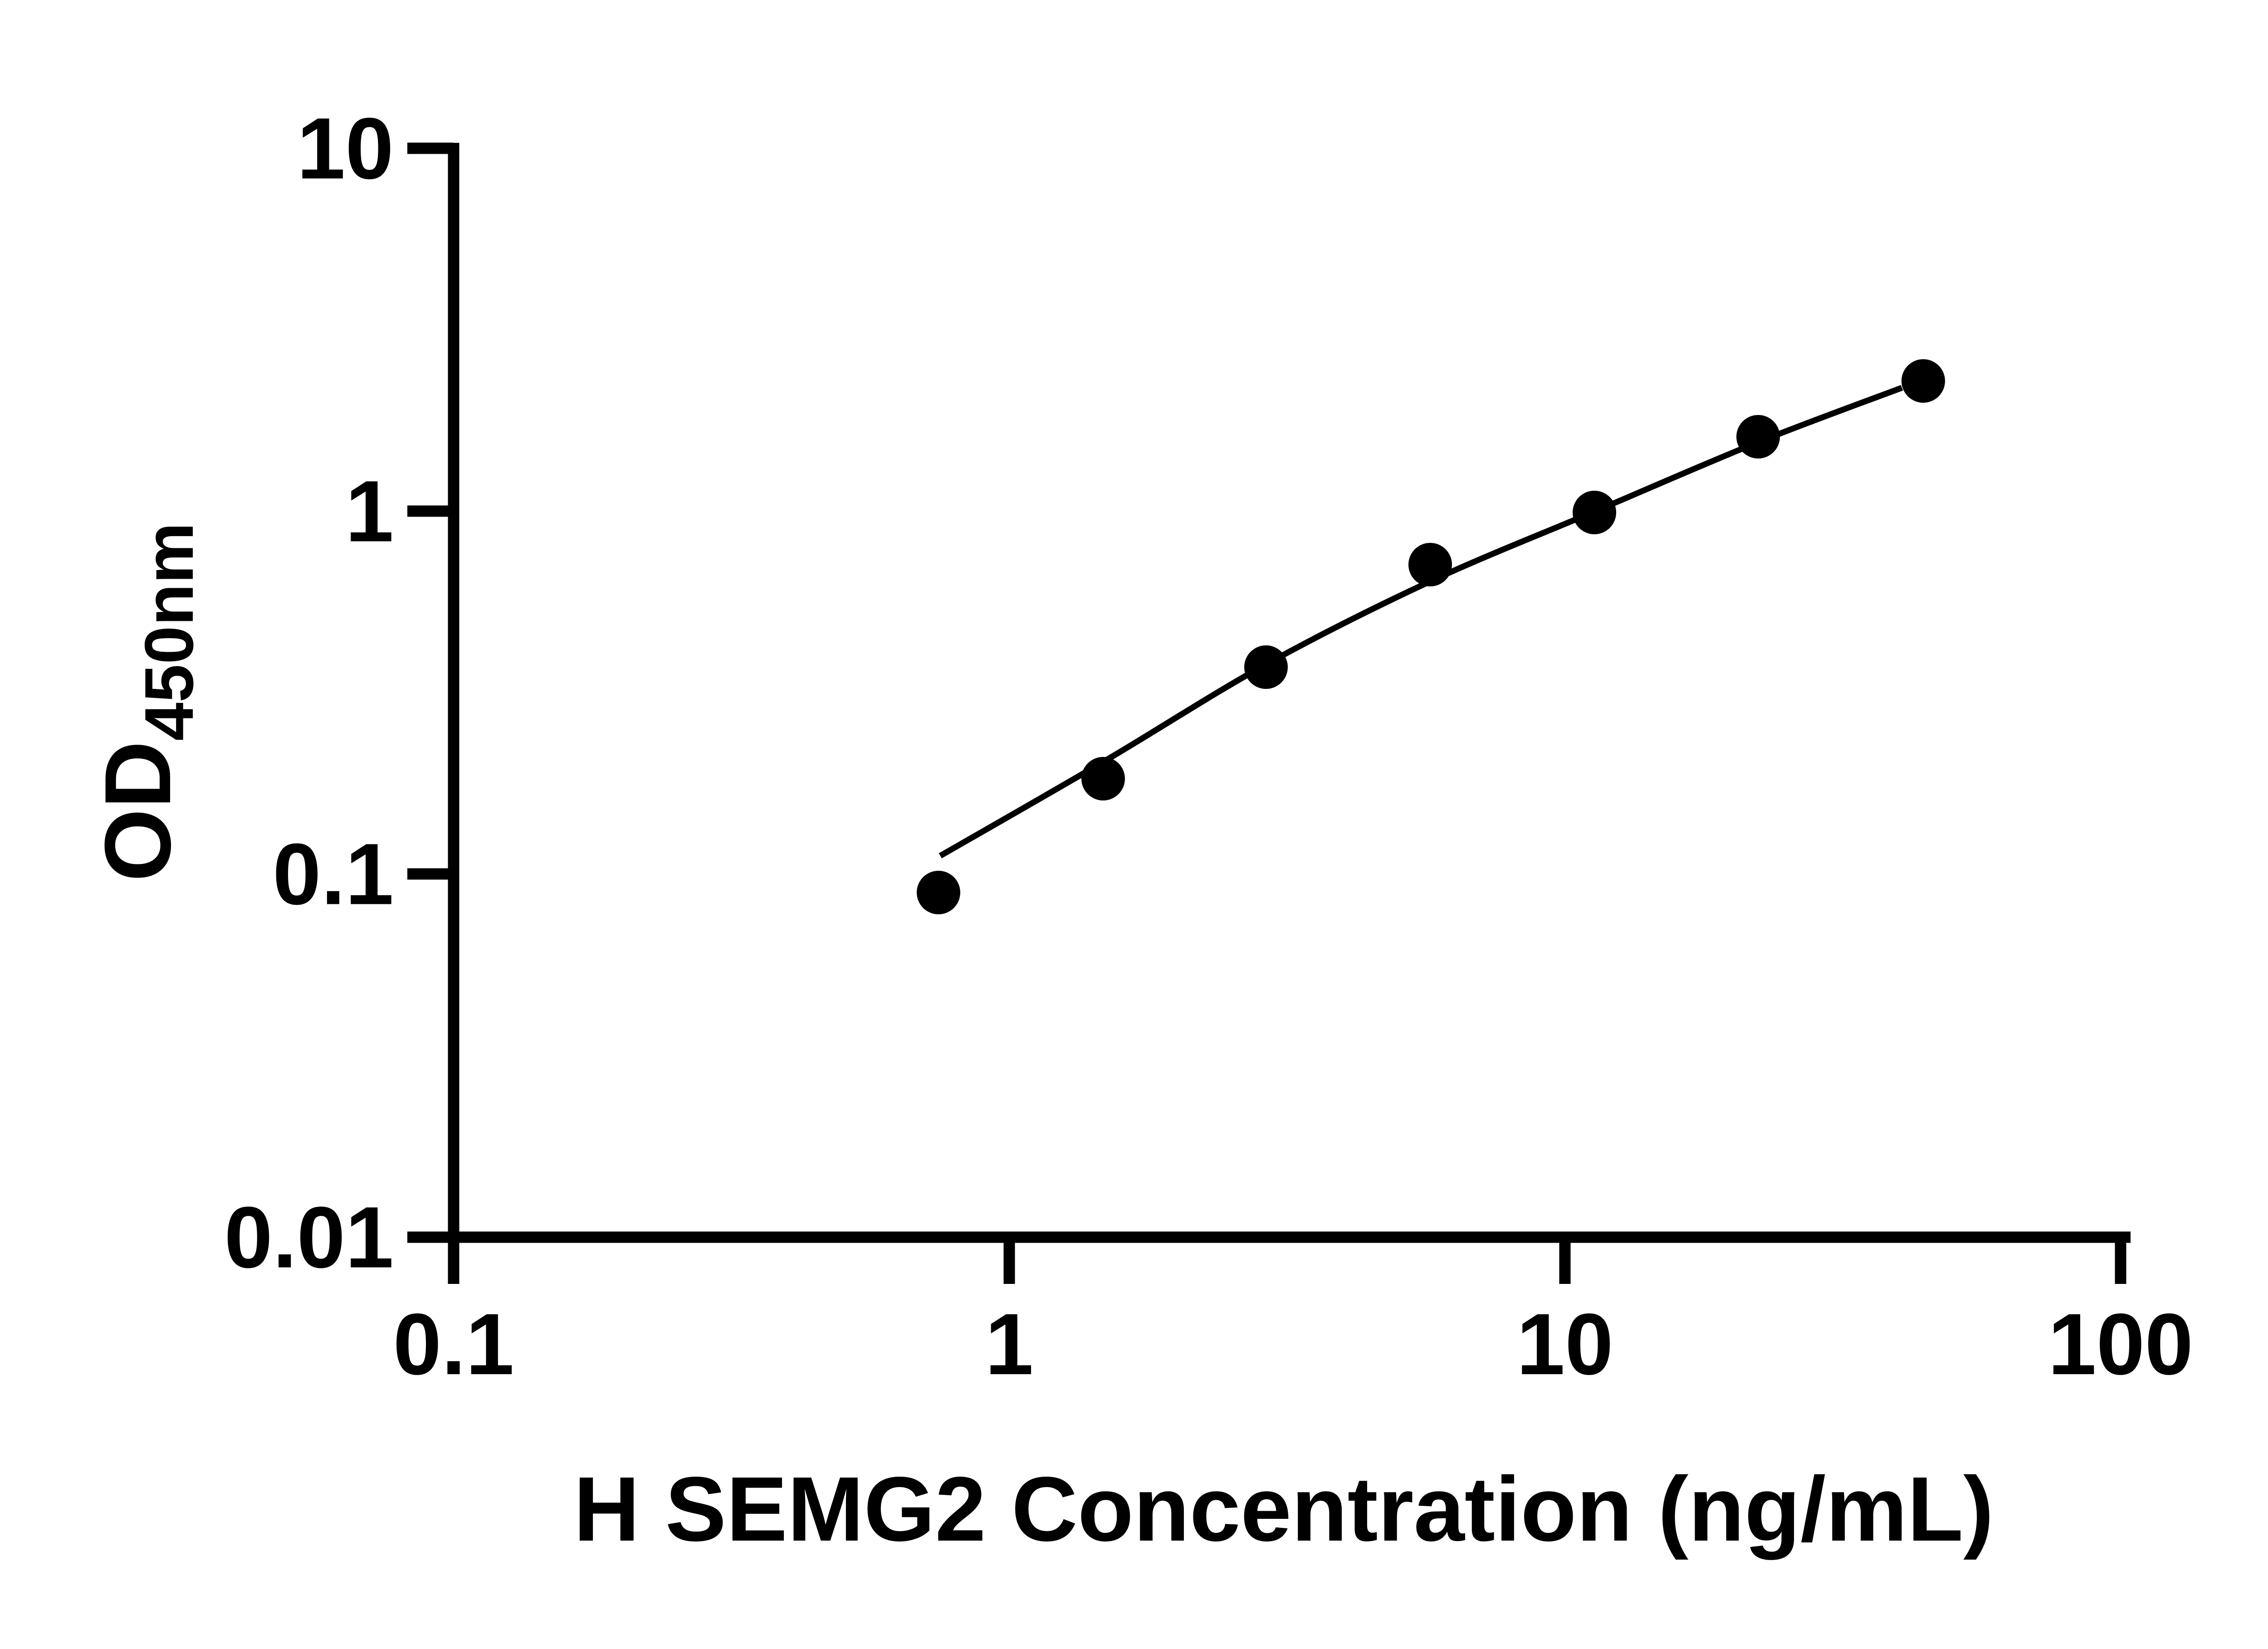  What do you see at coordinates (370, 512) in the screenshot?
I see `y-tick-label: 1` at bounding box center [370, 512].